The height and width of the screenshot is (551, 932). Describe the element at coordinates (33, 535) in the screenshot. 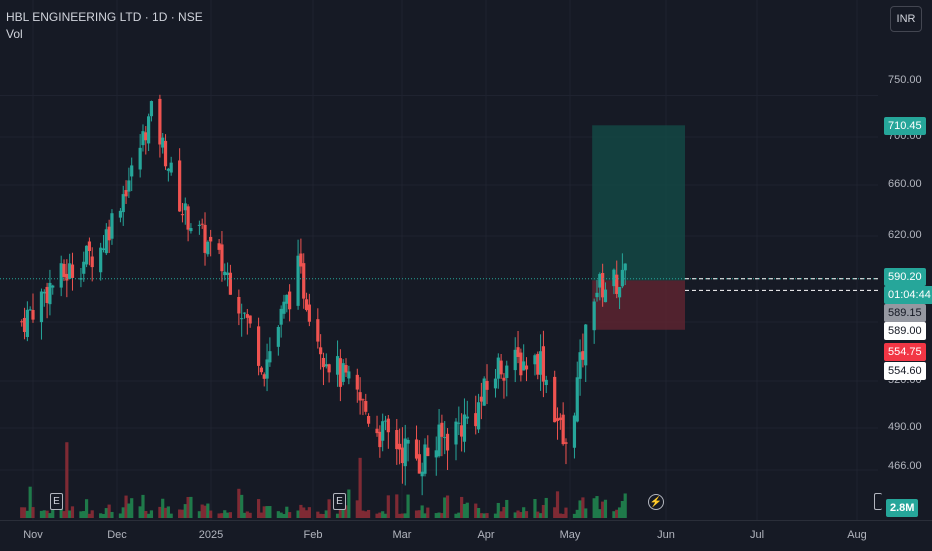

I see `time-label: Nov` at that location.